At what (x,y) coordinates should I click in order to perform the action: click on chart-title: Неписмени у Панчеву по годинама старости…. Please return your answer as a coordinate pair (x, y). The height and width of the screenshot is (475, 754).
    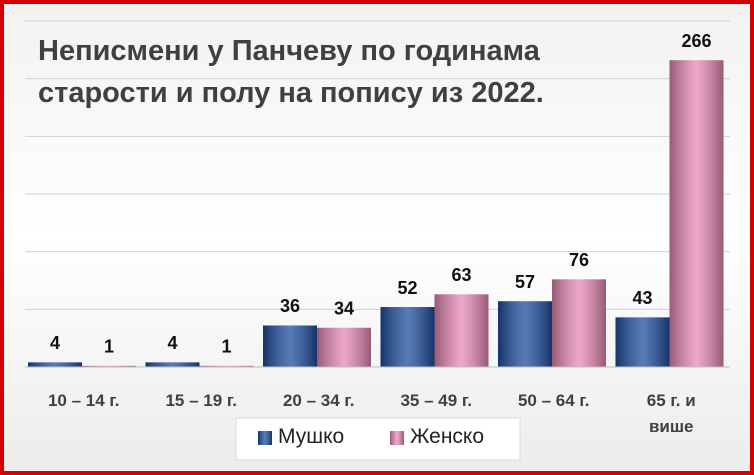
    Looking at the image, I should click on (291, 72).